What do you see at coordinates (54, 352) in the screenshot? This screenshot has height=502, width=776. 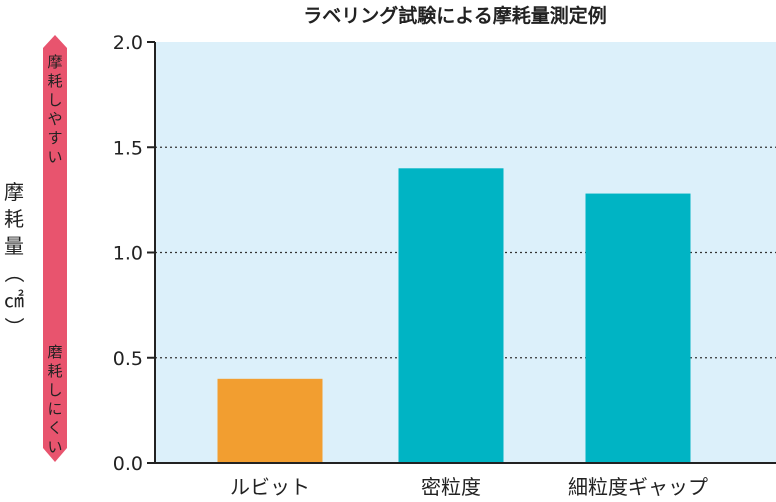 I see `vertical-char: 磨` at bounding box center [54, 352].